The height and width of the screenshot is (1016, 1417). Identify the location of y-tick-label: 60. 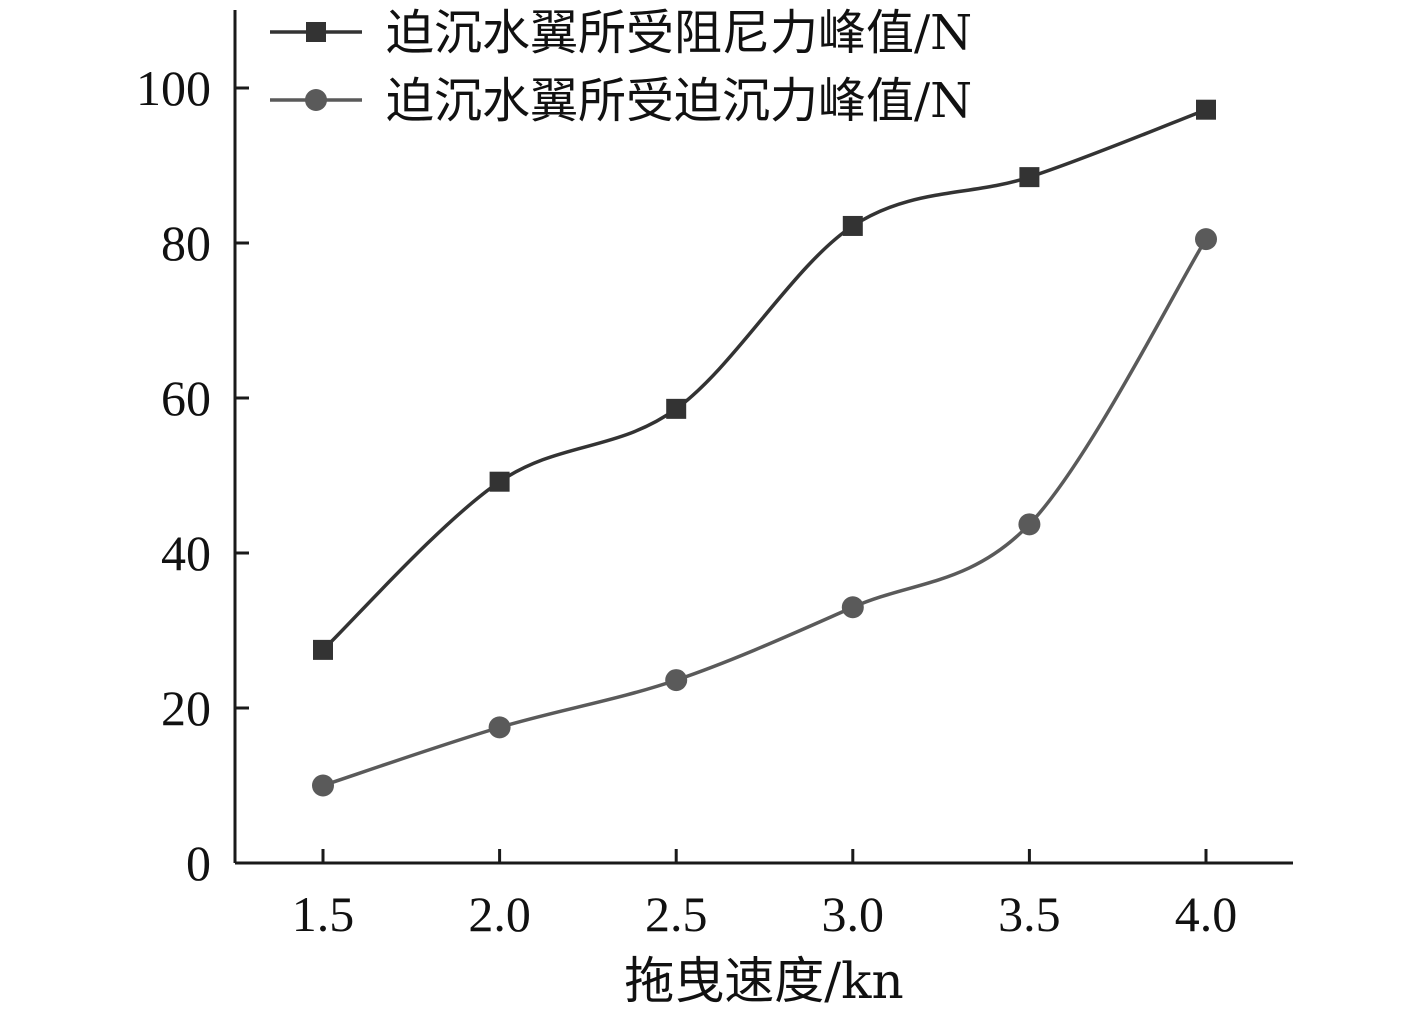
(186, 398).